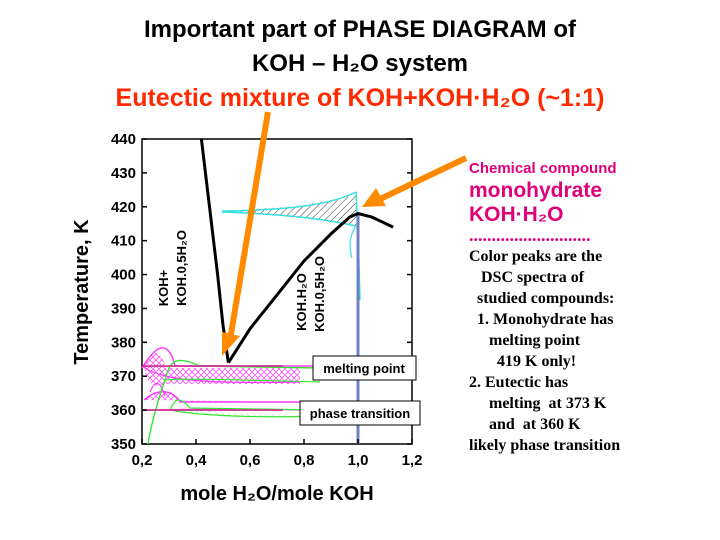 This screenshot has width=720, height=540. What do you see at coordinates (525, 340) in the screenshot?
I see `note-line: melting point` at bounding box center [525, 340].